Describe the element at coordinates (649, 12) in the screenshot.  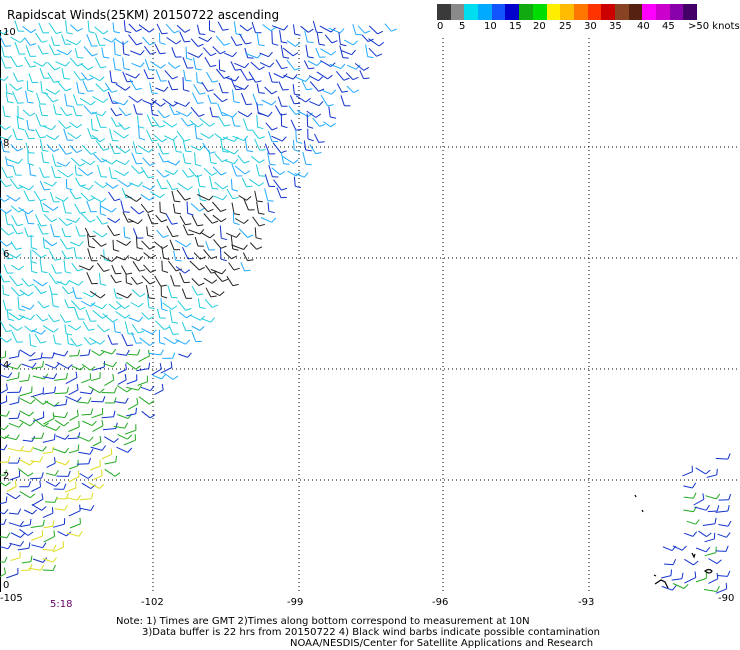
I see `colorbar-swatch` at that location.